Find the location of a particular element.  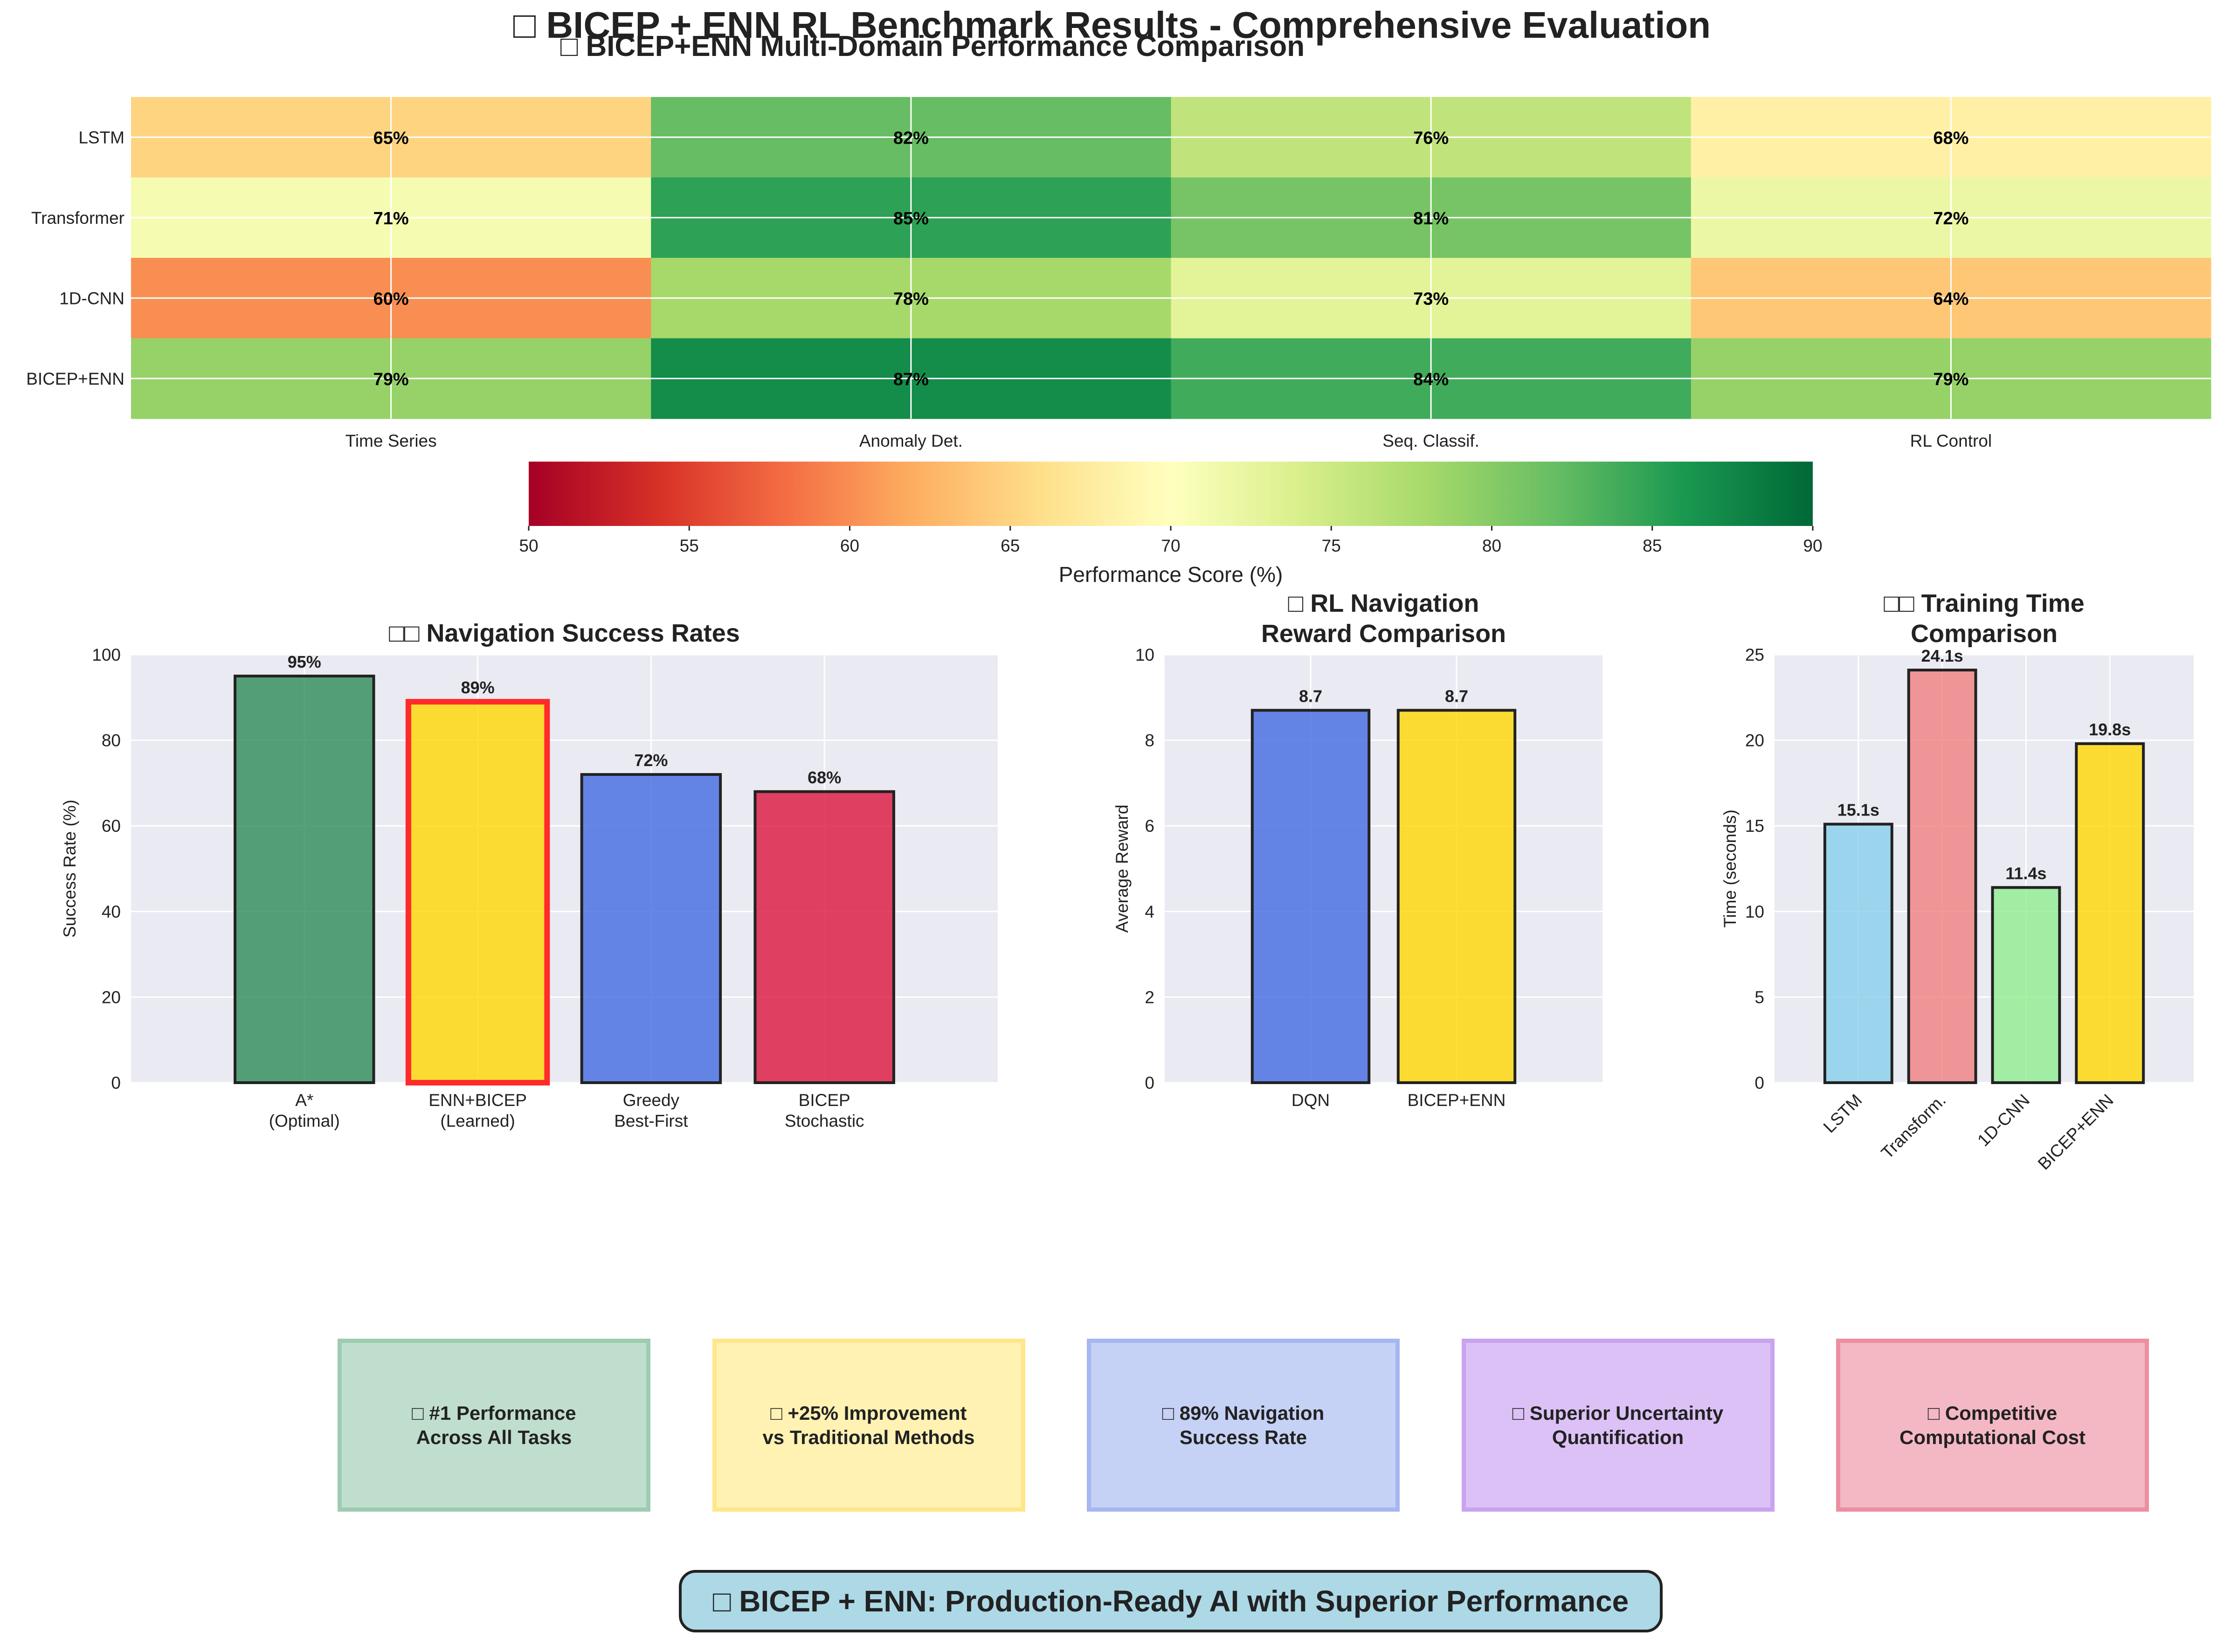

colorbar-label: Performance Score (%) is located at coordinates (1171, 574).